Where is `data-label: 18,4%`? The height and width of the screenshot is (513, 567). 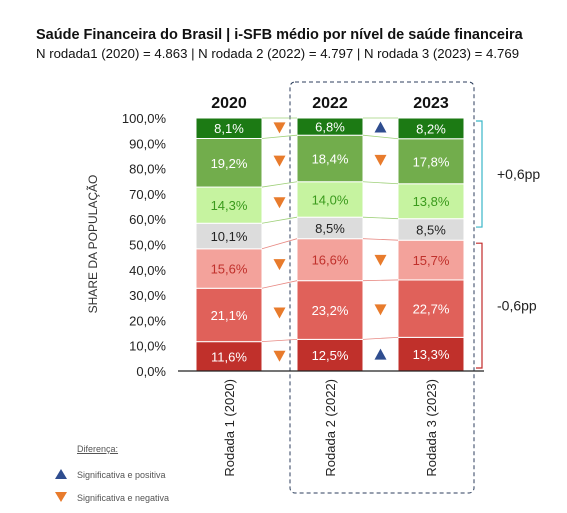 data-label: 18,4% is located at coordinates (330, 158).